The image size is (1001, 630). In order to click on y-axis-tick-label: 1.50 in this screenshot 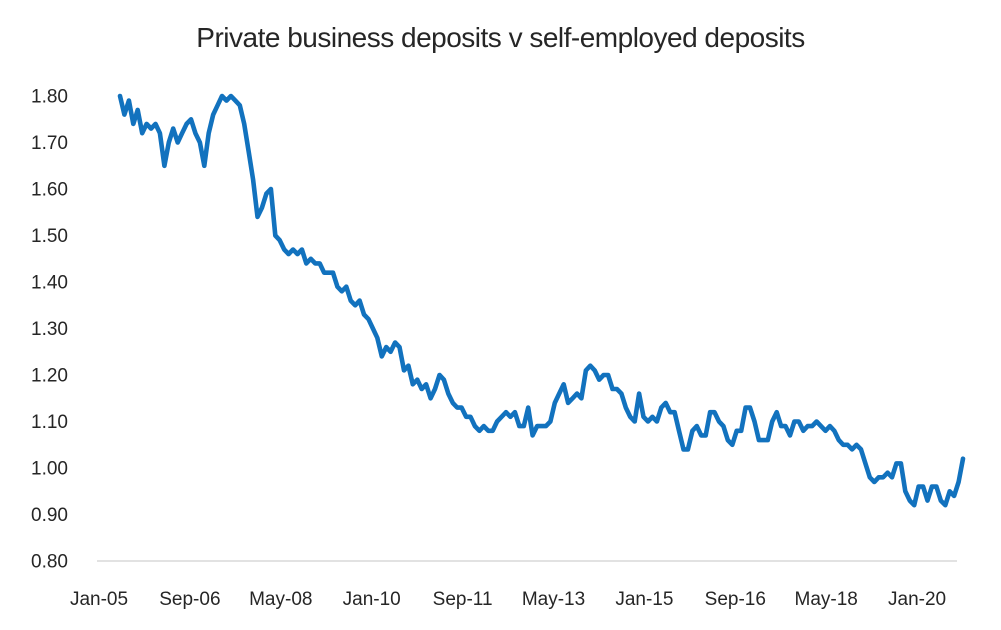, I will do `click(49, 236)`.